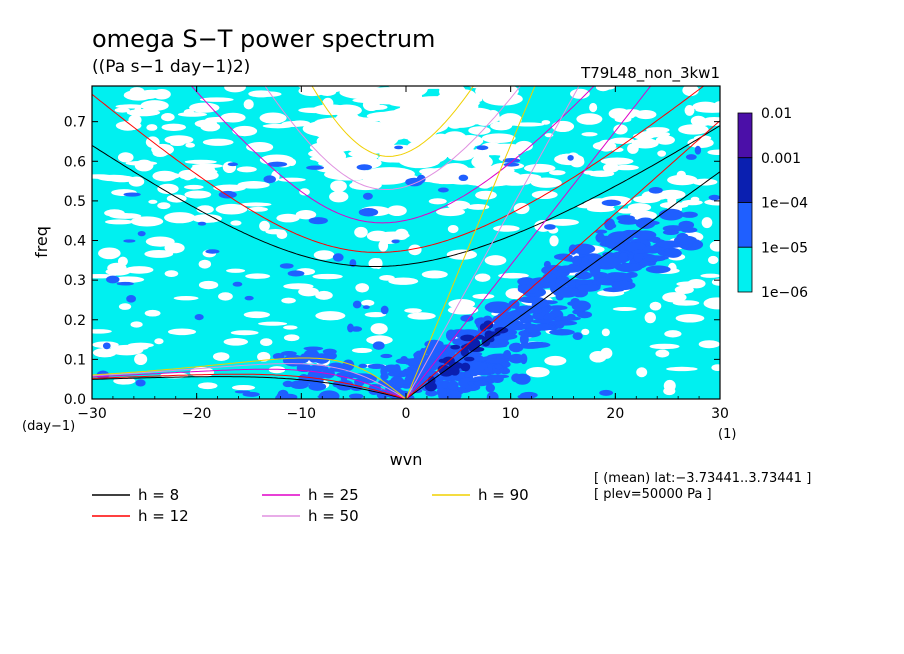 The height and width of the screenshot is (654, 904). Describe the element at coordinates (48, 426) in the screenshot. I see `y-unit-label: (day−1)` at that location.